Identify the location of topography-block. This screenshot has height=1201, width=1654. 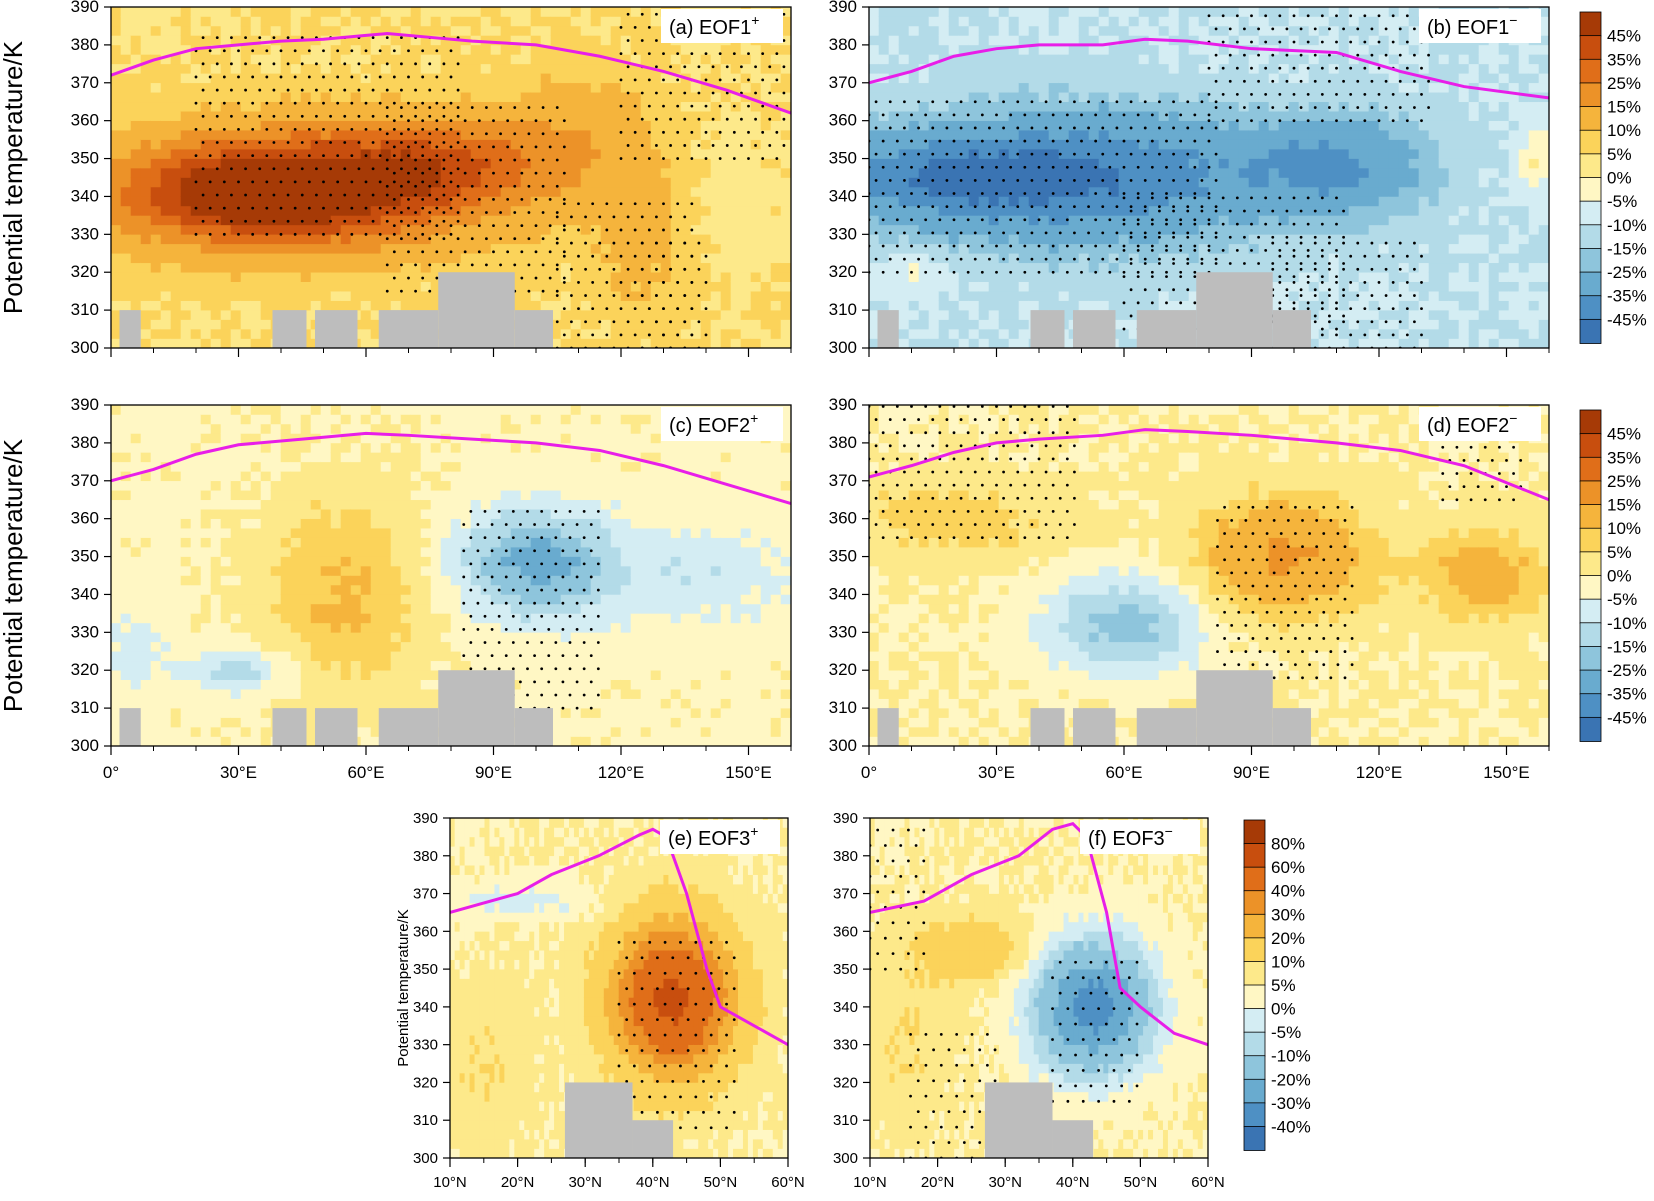
(289, 329).